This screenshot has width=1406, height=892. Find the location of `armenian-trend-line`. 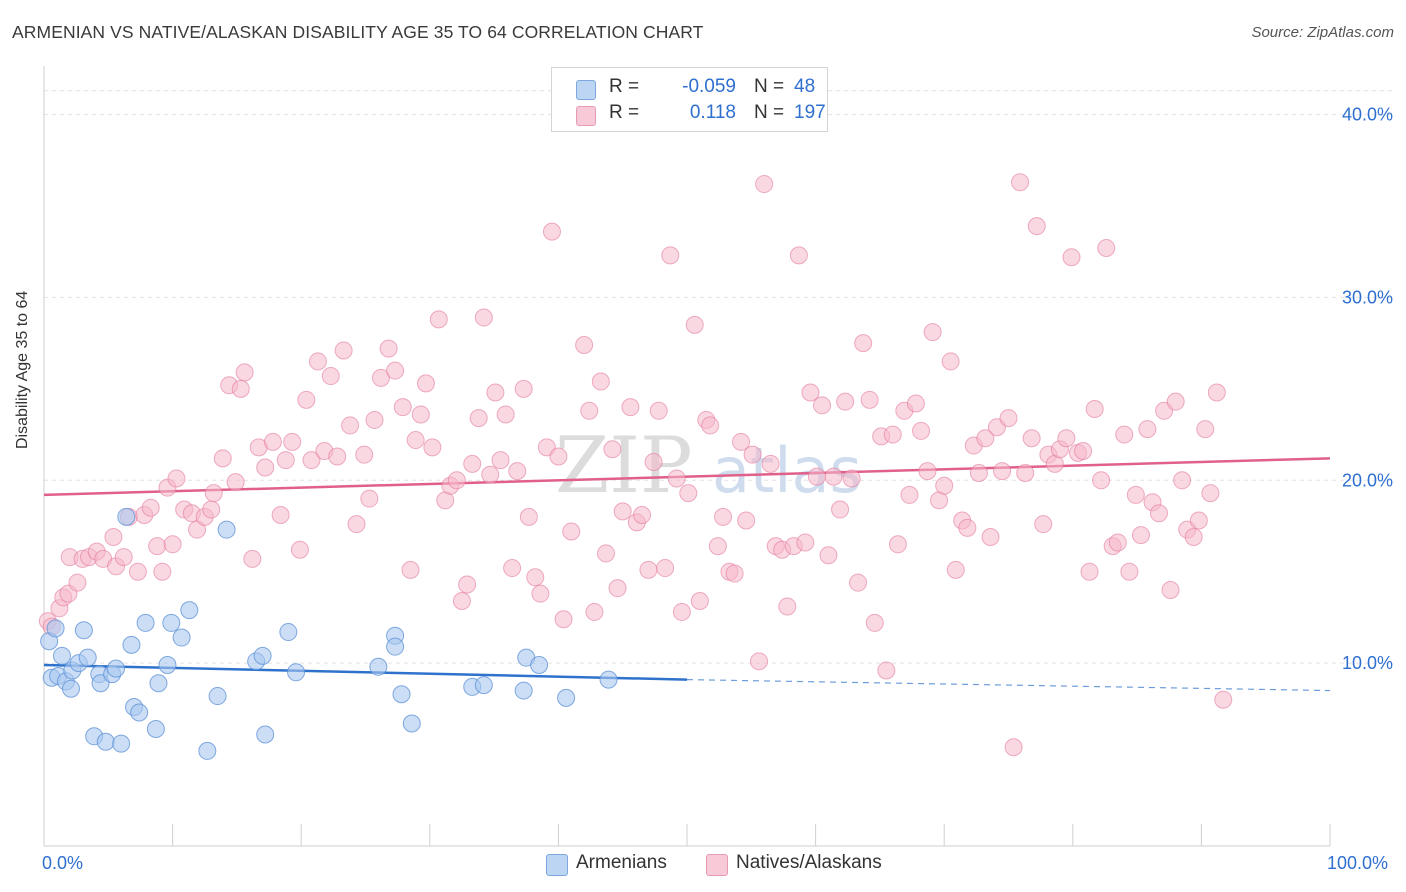

armenian-trend-line is located at coordinates (365, 672).